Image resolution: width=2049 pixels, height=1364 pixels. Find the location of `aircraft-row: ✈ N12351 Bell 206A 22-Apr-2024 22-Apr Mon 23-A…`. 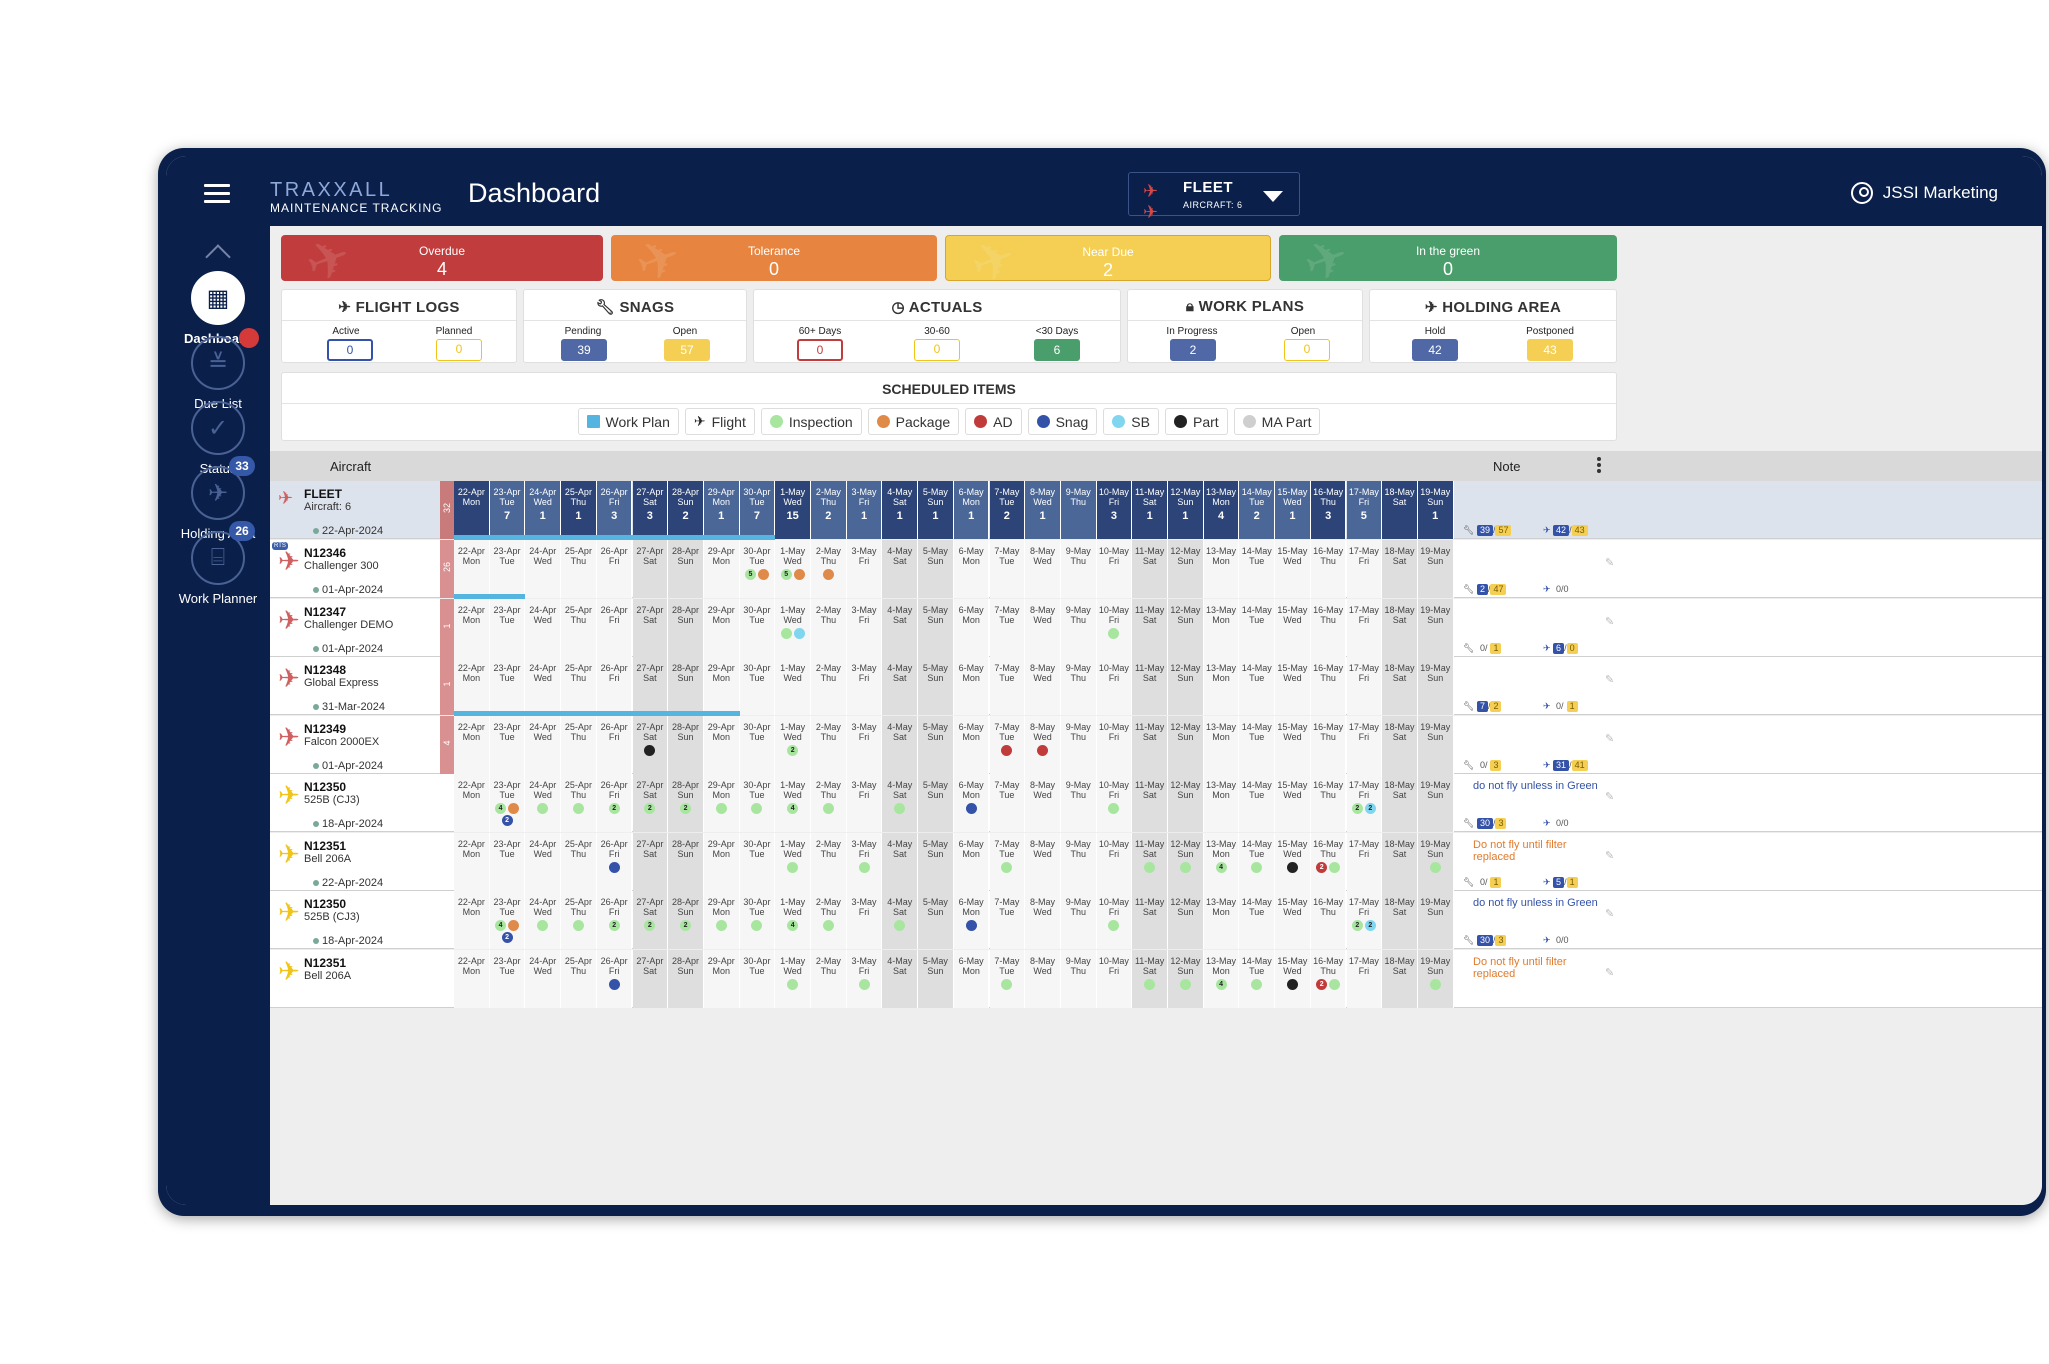

aircraft-row: ✈ N12351 Bell 206A 22-Apr-2024 22-Apr Mon 23-A… is located at coordinates (1156, 861).